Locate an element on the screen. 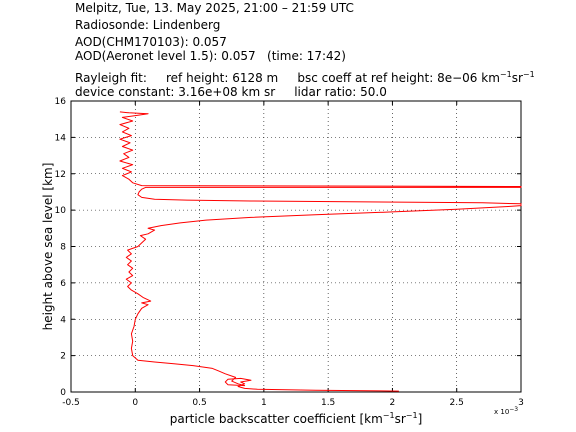  y-tick-label: 10 is located at coordinates (61, 211).